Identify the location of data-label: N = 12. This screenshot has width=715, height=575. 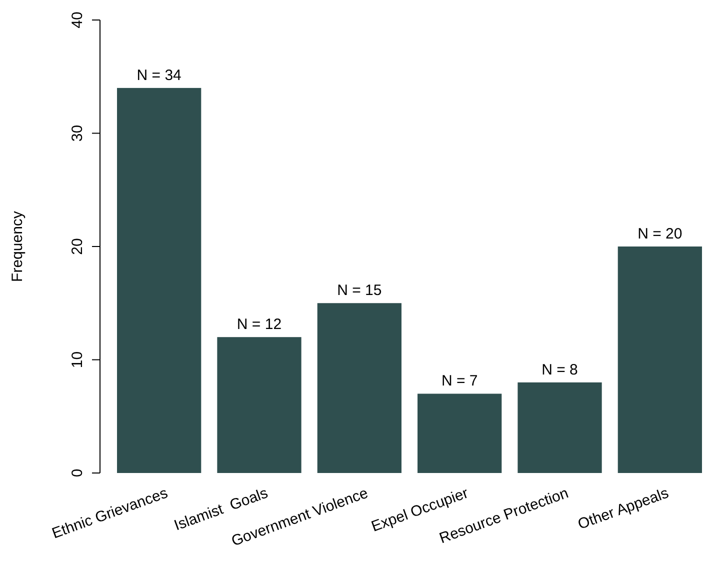
(259, 325).